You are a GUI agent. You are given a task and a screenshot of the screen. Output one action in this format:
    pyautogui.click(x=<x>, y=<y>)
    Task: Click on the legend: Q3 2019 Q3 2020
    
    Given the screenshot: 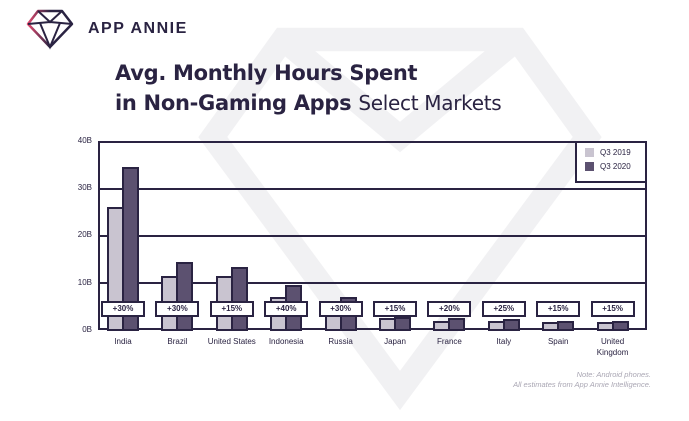 What is the action you would take?
    pyautogui.click(x=611, y=162)
    